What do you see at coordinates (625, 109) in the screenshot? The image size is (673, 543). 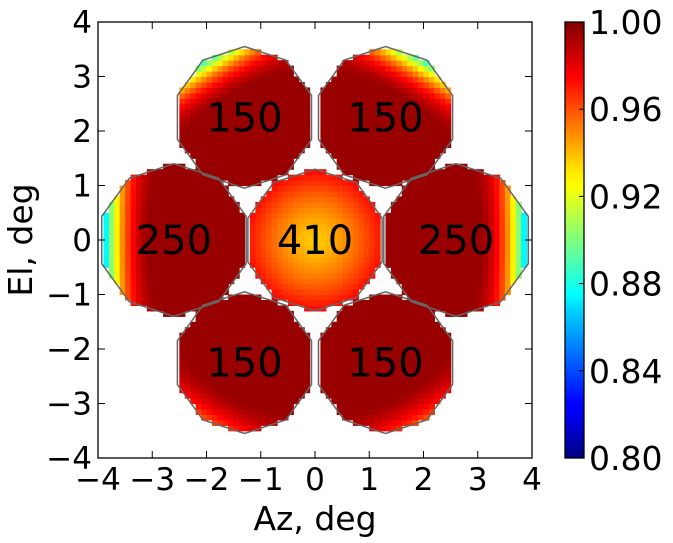 I see `colorbar-tick-label: 0.96` at bounding box center [625, 109].